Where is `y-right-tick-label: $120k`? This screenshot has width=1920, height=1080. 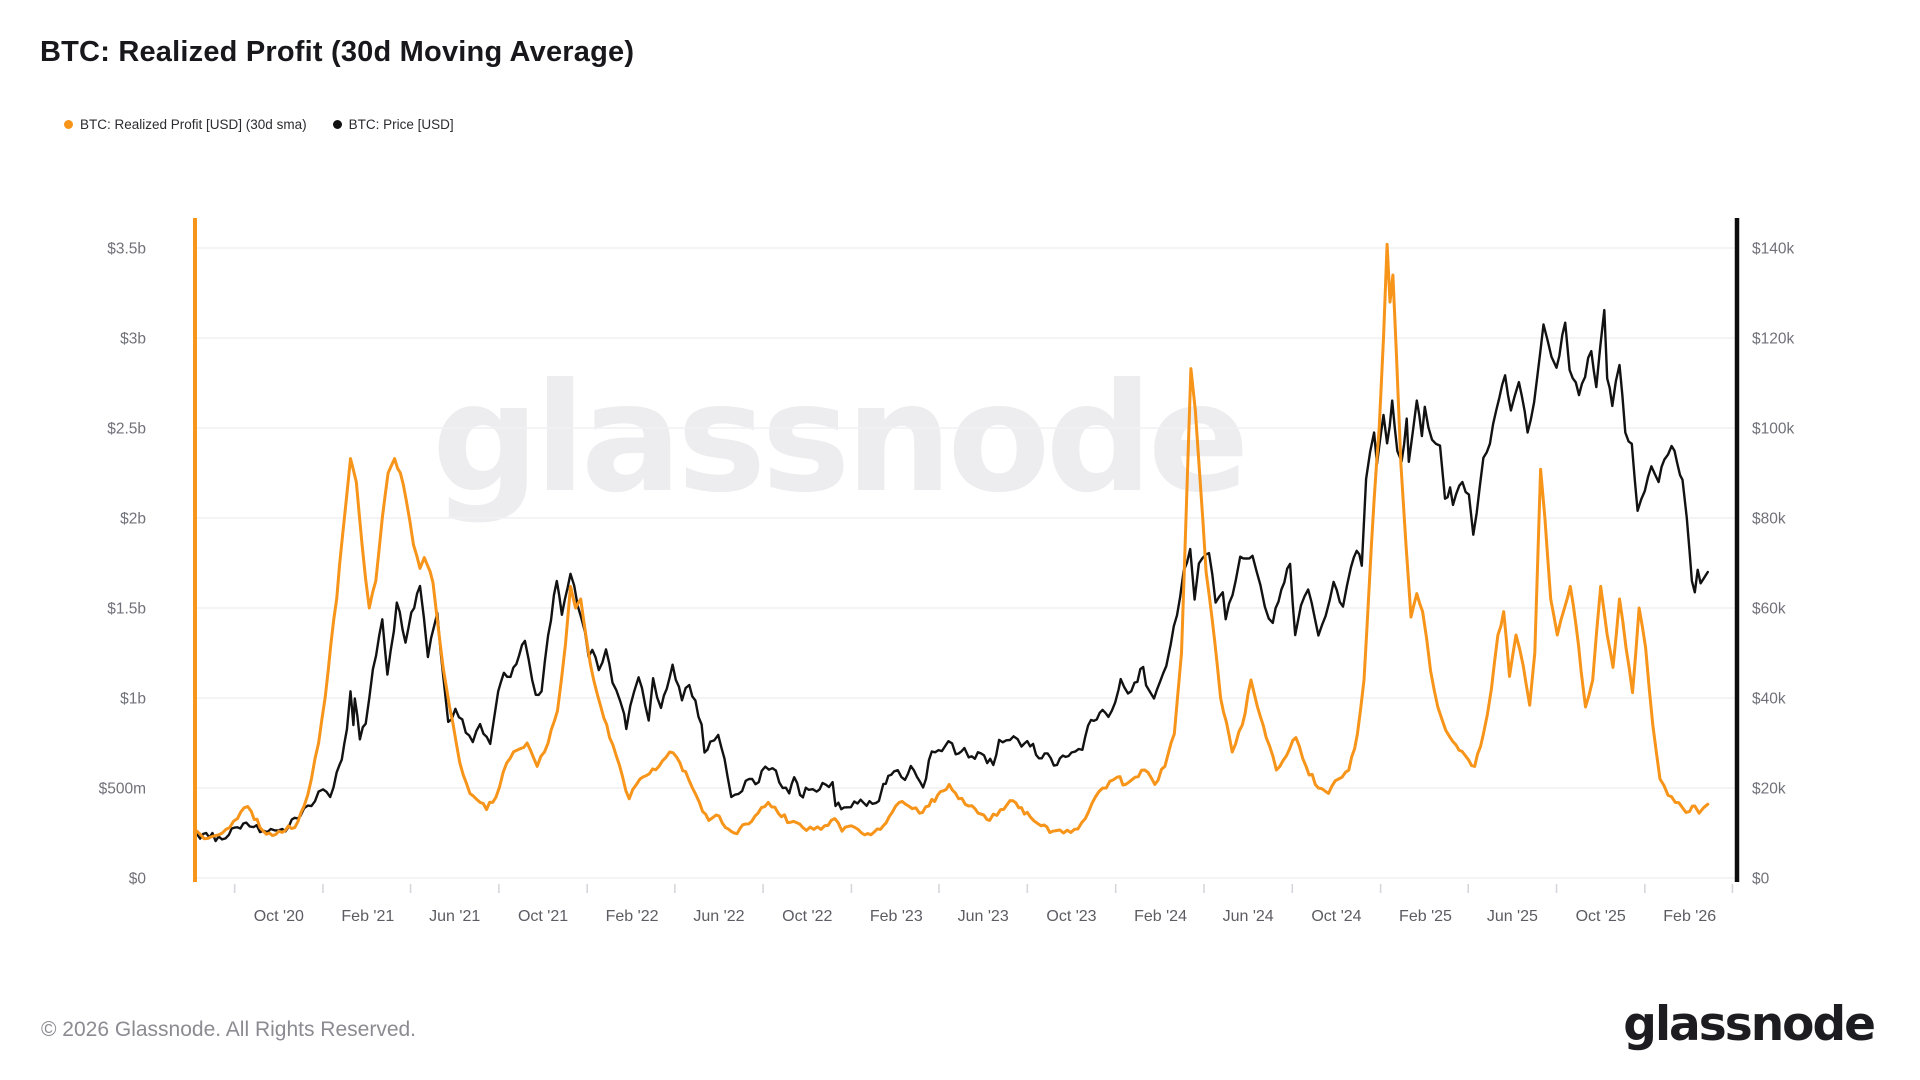
y-right-tick-label: $120k is located at coordinates (1773, 339).